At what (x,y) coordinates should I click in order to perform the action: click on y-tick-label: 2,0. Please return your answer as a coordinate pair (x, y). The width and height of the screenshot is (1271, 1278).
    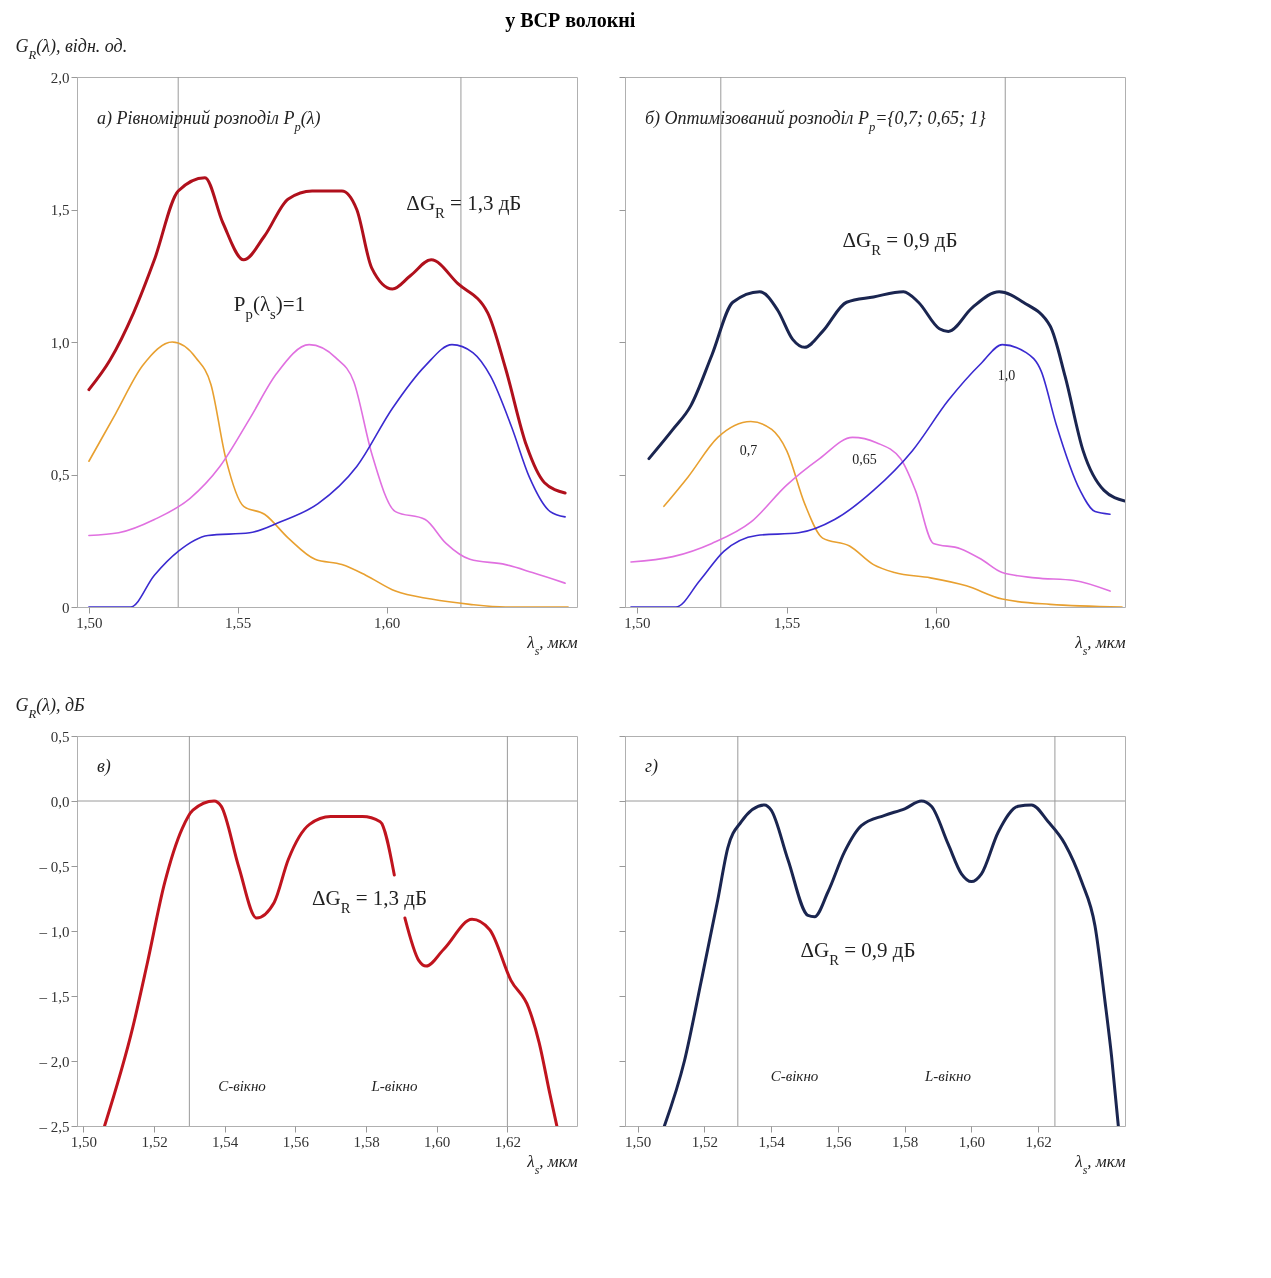
    Looking at the image, I should click on (60, 77).